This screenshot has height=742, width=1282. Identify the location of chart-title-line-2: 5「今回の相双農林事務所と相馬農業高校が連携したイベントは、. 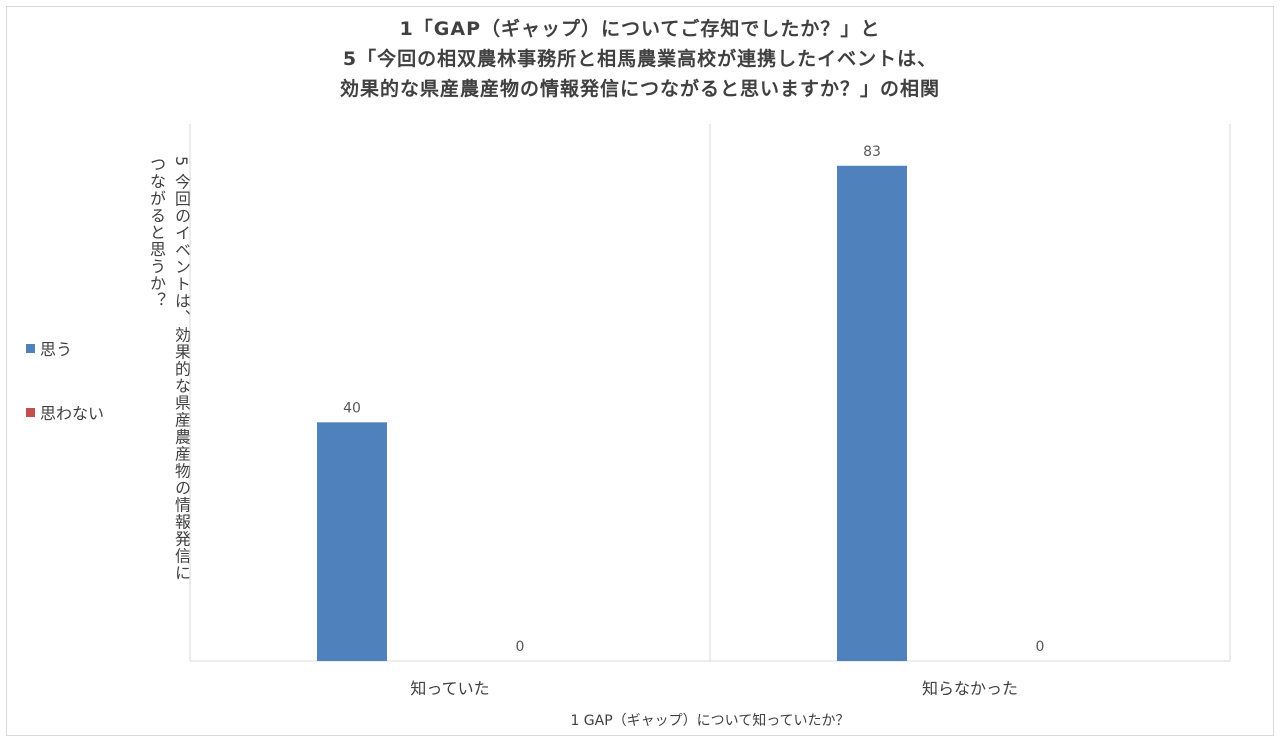
(640, 59).